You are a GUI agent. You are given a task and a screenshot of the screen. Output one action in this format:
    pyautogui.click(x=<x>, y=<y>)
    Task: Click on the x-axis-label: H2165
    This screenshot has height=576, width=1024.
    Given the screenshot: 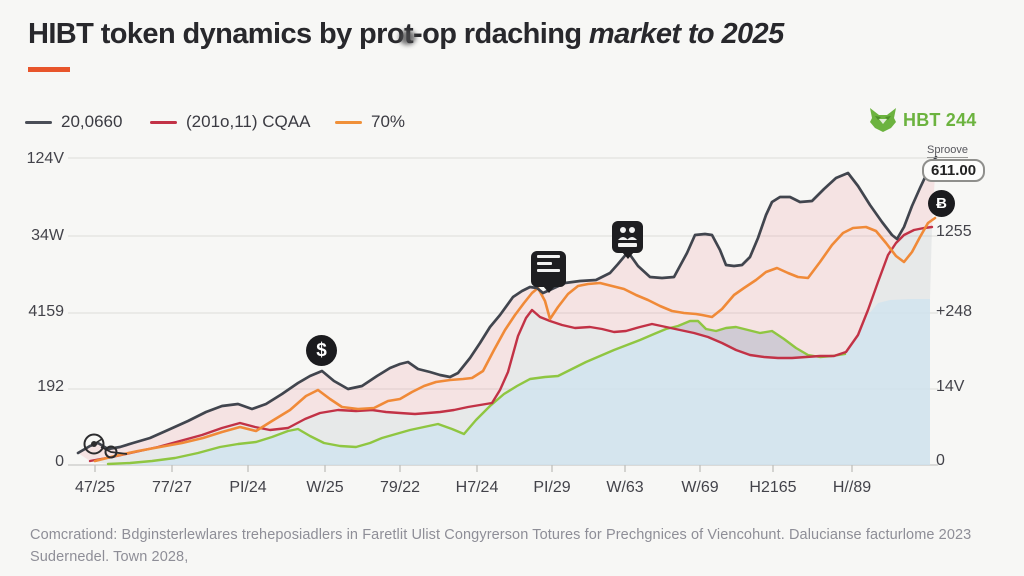 What is the action you would take?
    pyautogui.click(x=773, y=487)
    